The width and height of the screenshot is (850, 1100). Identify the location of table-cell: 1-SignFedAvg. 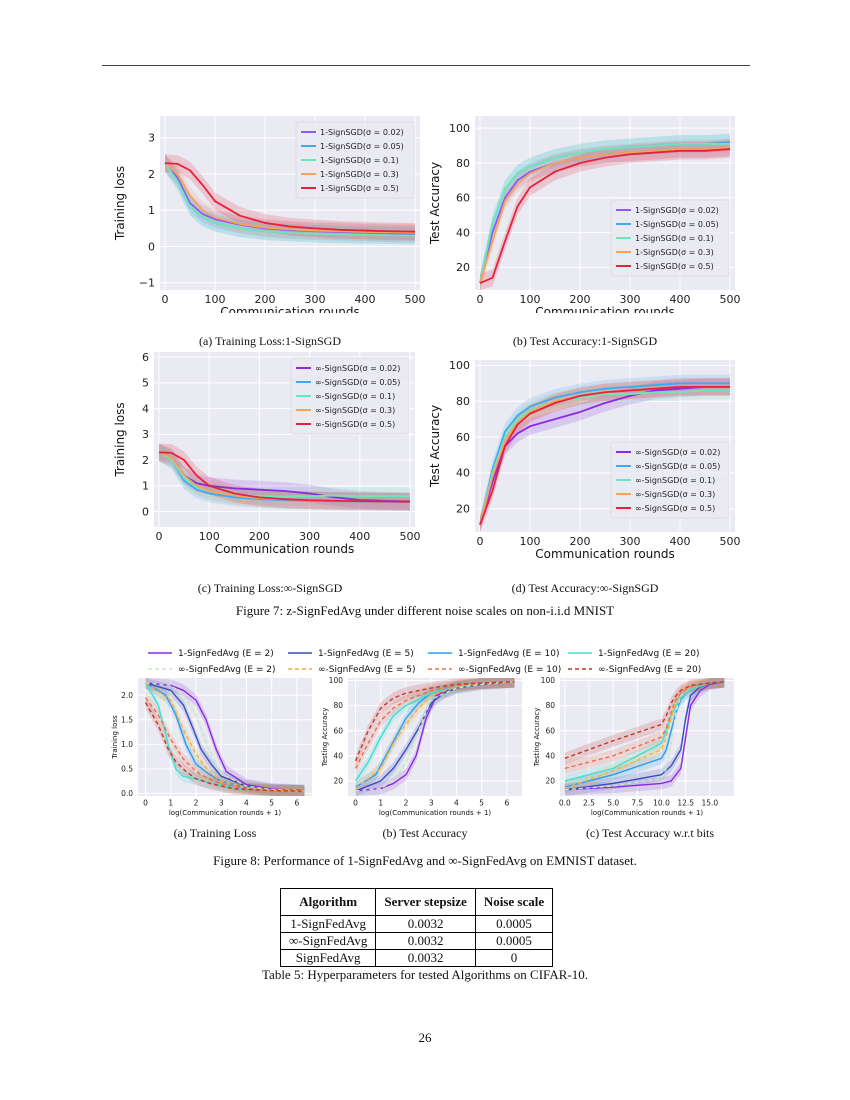
(328, 924).